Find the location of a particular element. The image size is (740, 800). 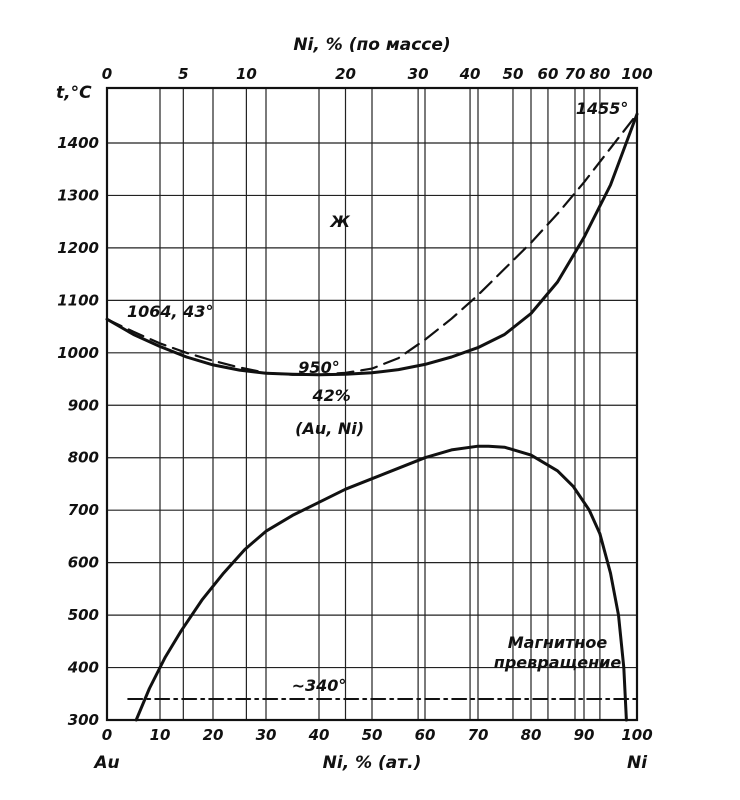

y-tick-label-1400: 1400 is located at coordinates (78, 143).